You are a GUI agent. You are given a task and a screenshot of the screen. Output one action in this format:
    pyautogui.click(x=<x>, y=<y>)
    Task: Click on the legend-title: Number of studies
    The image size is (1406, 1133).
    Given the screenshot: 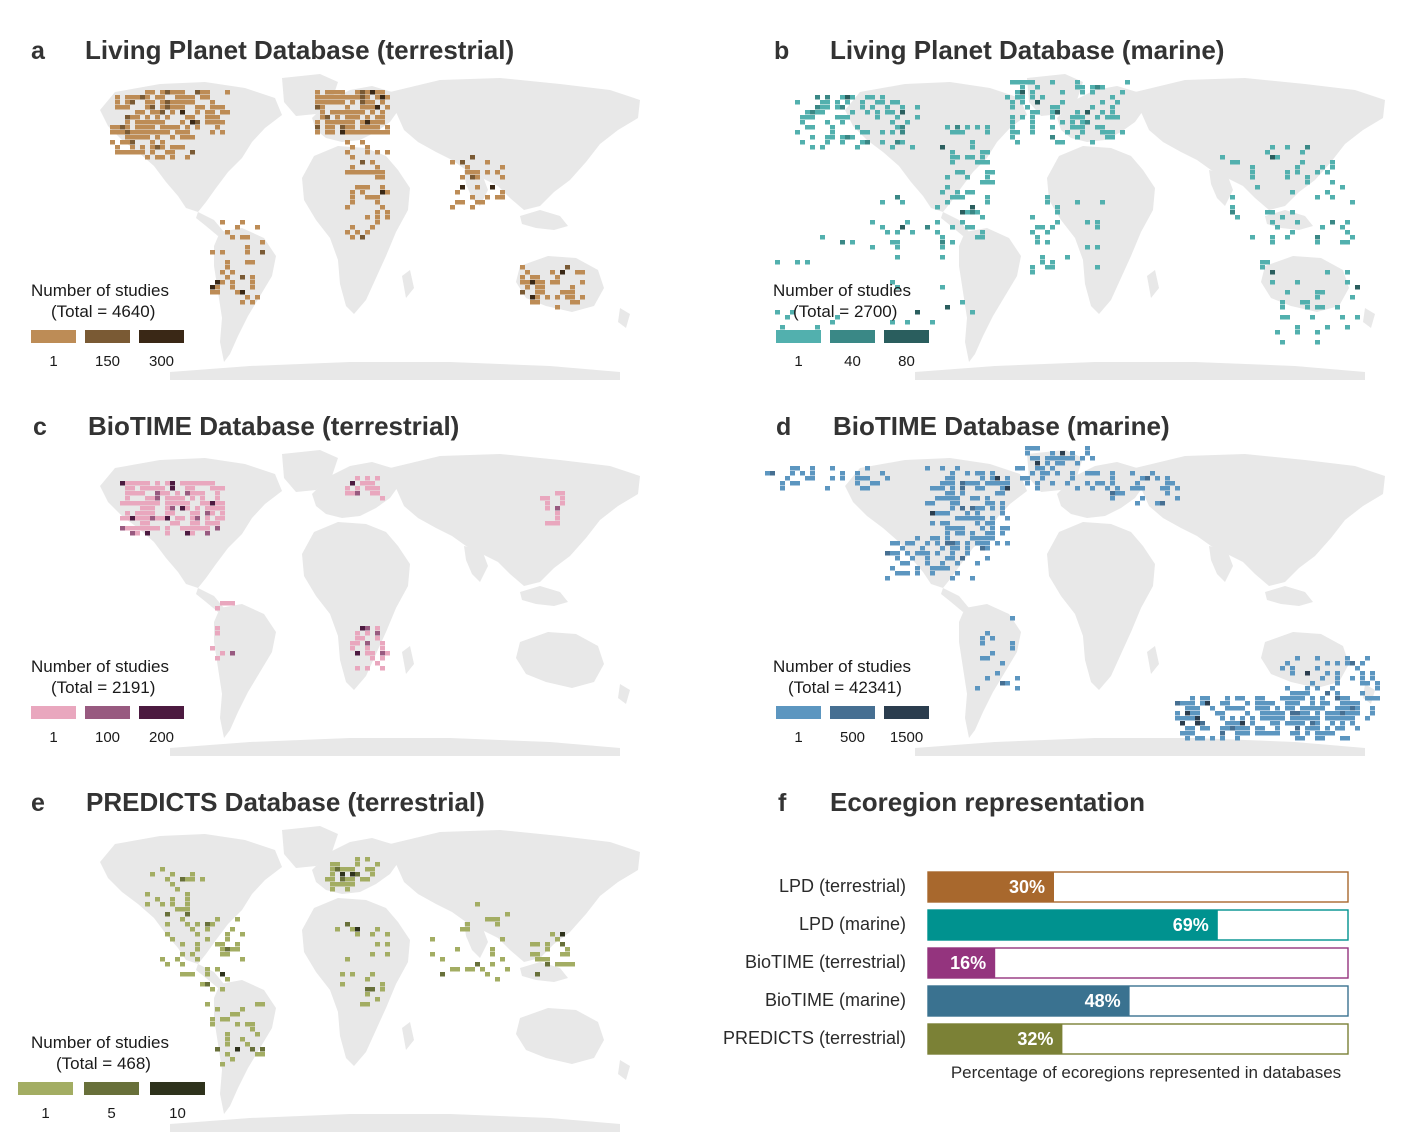 What is the action you would take?
    pyautogui.click(x=100, y=290)
    